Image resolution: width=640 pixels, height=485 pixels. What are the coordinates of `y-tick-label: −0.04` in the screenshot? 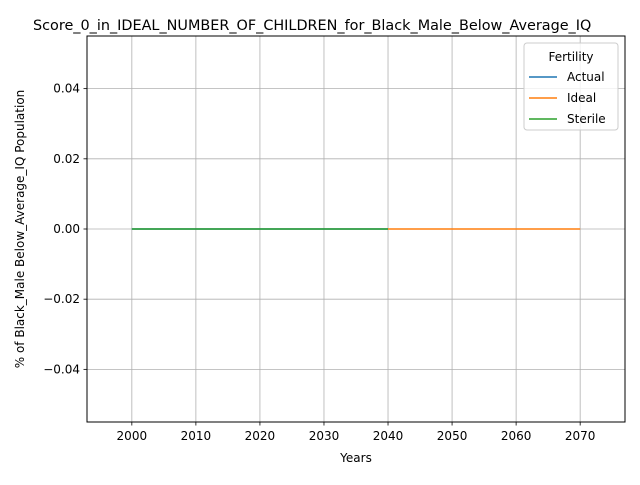 It's located at (61, 369).